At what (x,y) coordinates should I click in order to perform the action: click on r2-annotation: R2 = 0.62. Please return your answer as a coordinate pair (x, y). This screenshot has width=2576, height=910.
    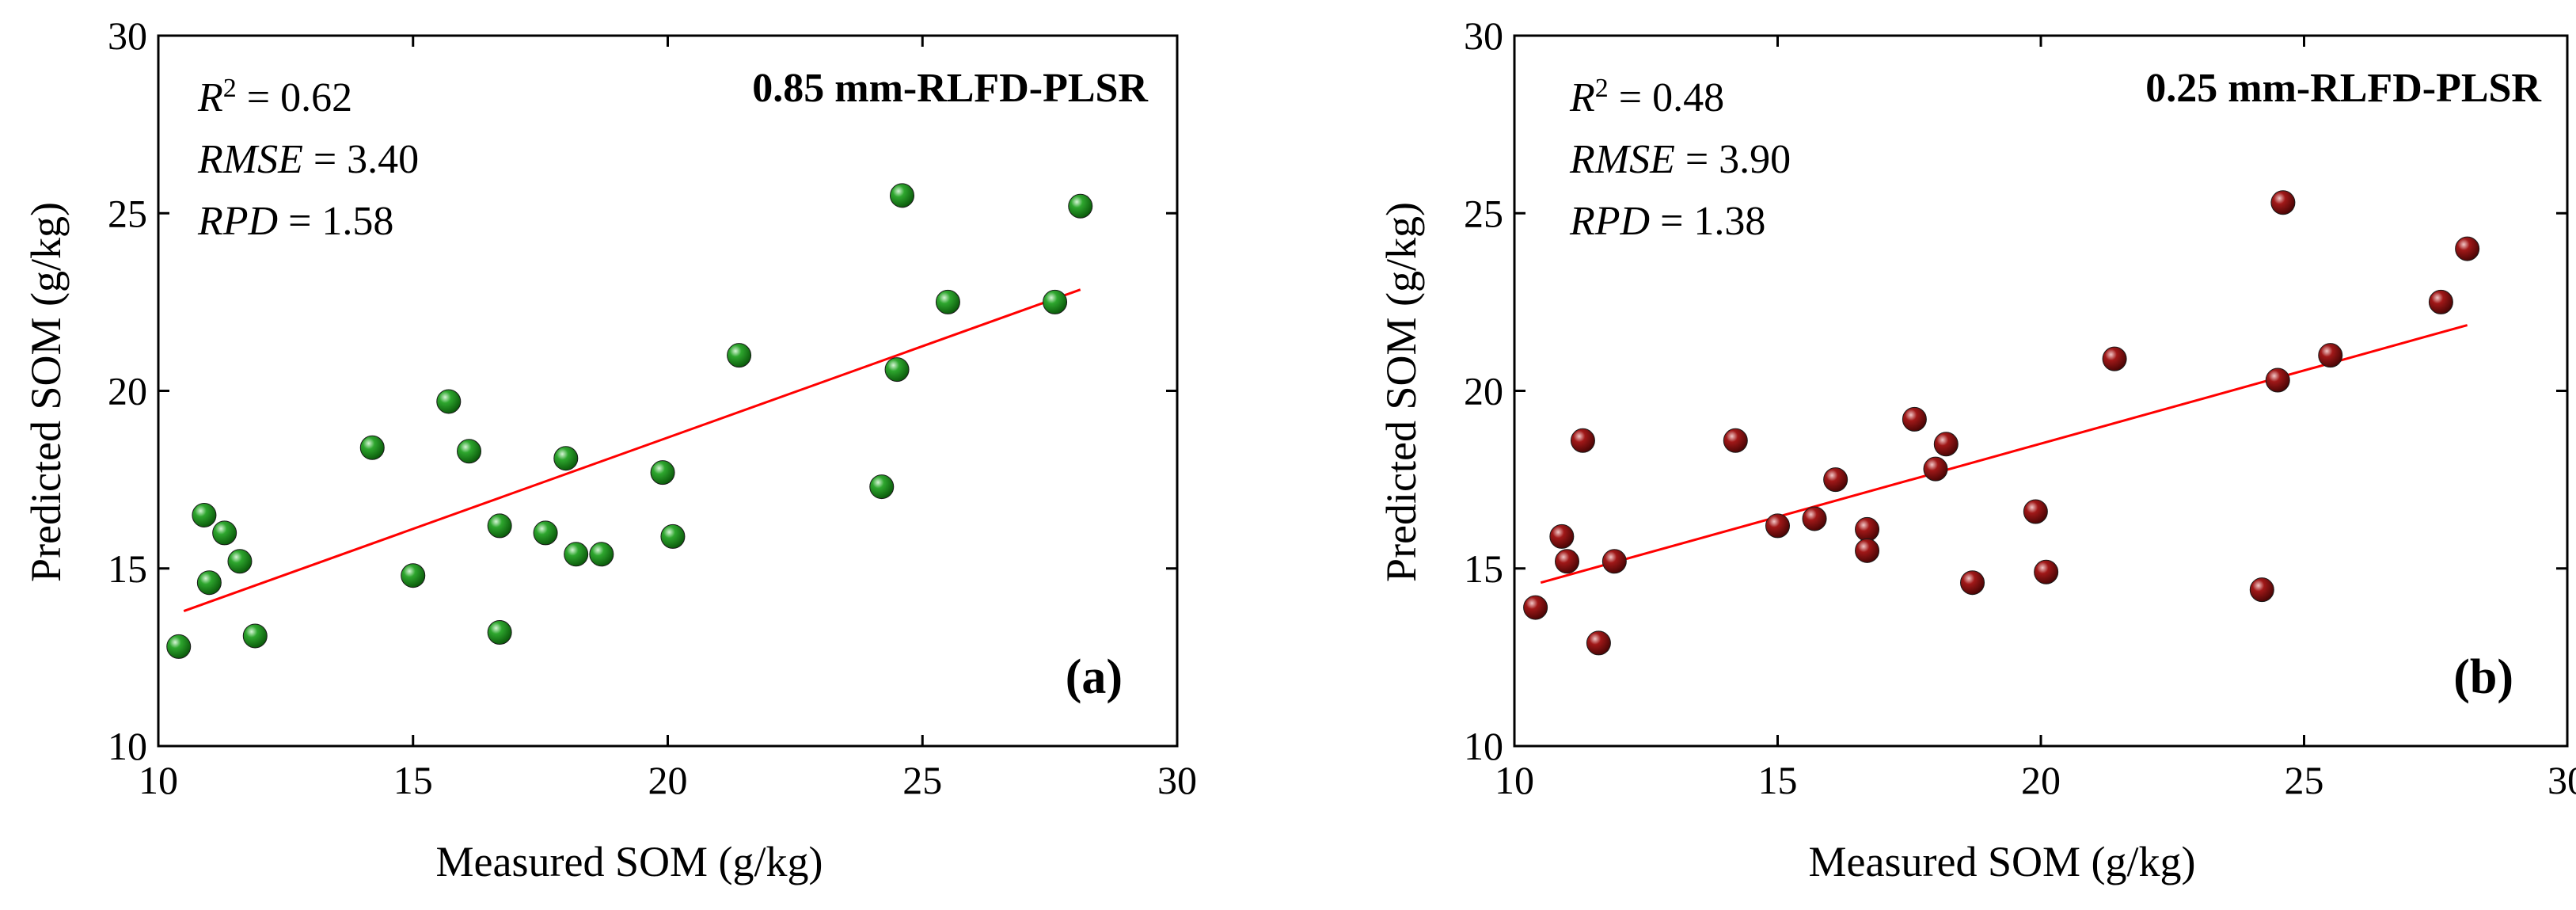
    Looking at the image, I should click on (274, 97).